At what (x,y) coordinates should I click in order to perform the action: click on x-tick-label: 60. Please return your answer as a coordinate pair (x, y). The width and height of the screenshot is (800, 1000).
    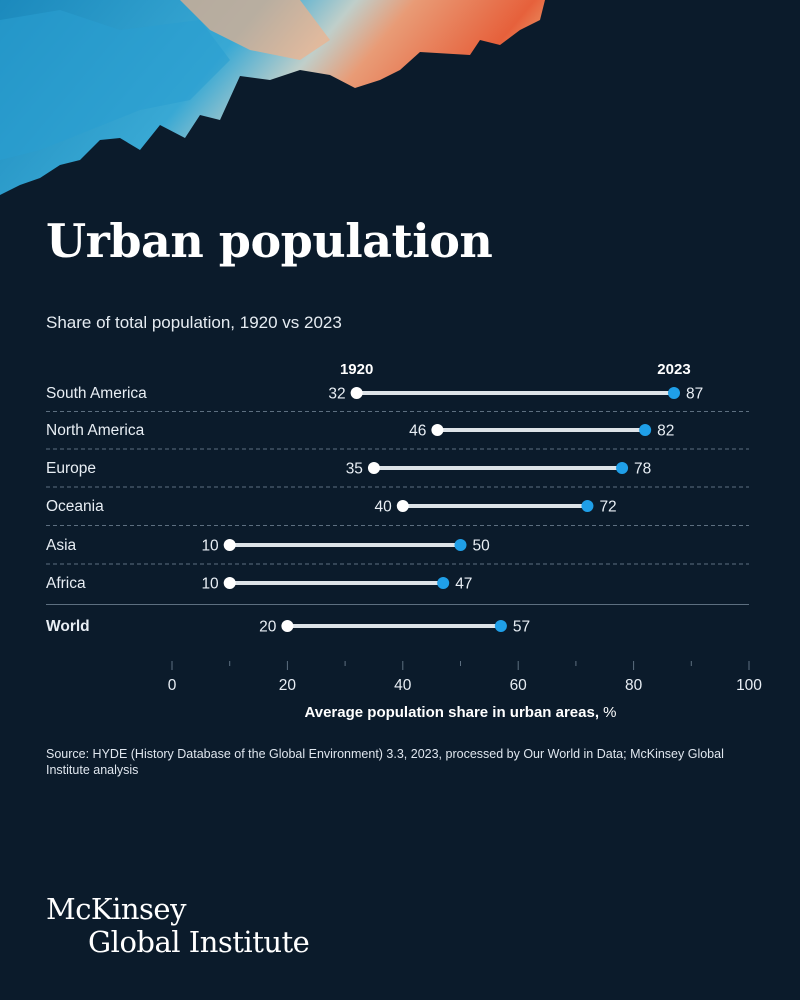
    Looking at the image, I should click on (519, 685).